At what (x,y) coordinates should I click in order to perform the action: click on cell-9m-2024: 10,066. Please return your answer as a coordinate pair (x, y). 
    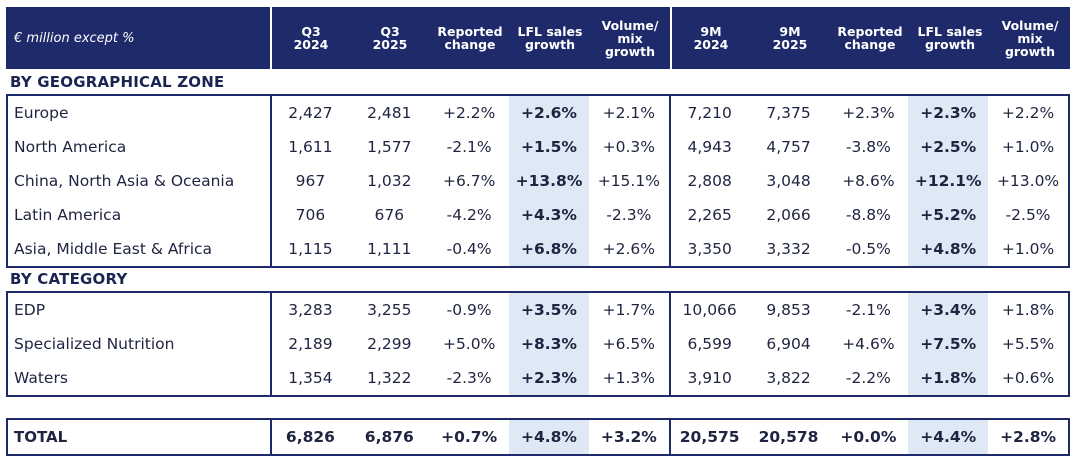
    Looking at the image, I should click on (708, 310).